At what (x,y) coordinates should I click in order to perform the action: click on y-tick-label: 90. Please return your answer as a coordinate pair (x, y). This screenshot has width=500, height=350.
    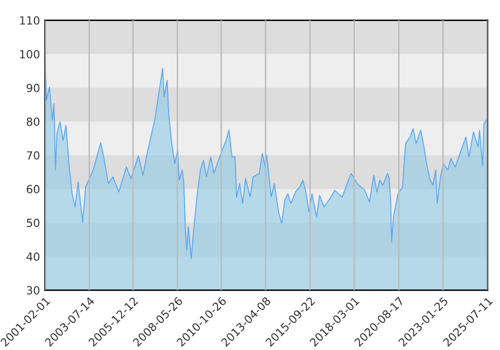
    Looking at the image, I should click on (33, 88).